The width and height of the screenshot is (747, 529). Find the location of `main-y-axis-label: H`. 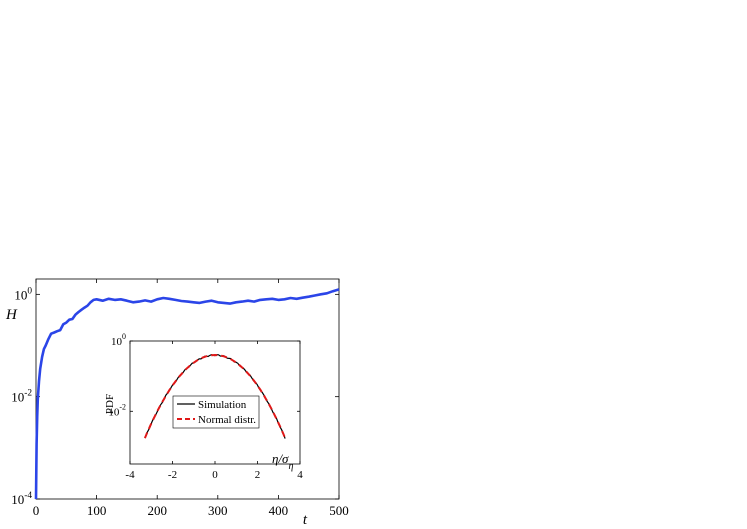

main-y-axis-label: H is located at coordinates (11, 315).